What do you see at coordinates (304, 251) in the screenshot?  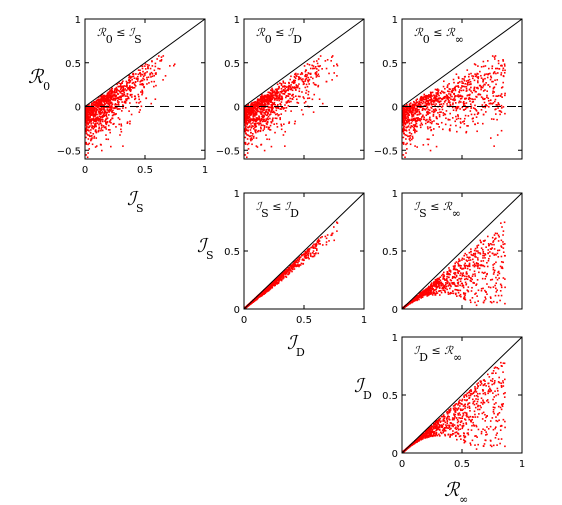 I see `diagonal-line` at bounding box center [304, 251].